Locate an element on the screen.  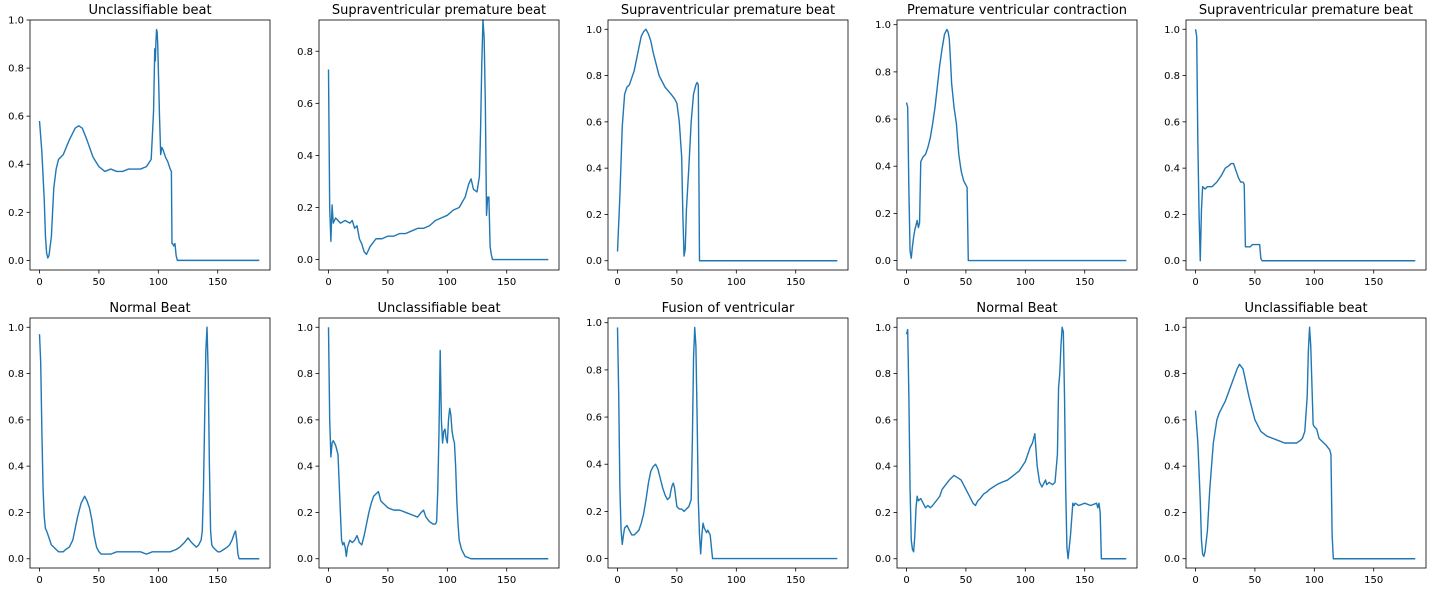
chart-panel-9: Normal Beat 0 50 100 150 0.0 0.2 0.4 0.6 0.8 1.0 is located at coordinates (1006, 443).